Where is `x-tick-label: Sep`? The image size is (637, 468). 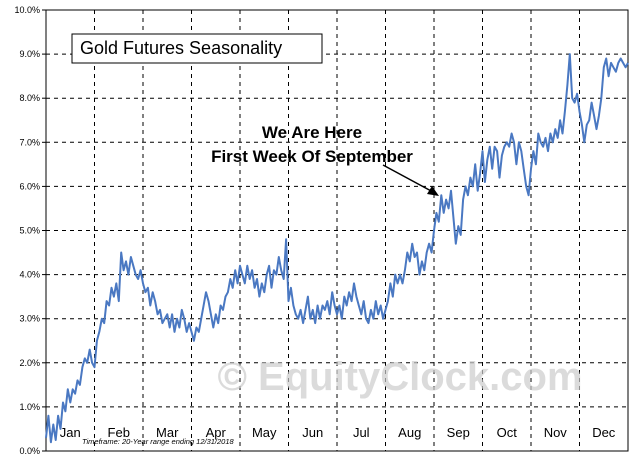 x-tick-label: Sep is located at coordinates (458, 432).